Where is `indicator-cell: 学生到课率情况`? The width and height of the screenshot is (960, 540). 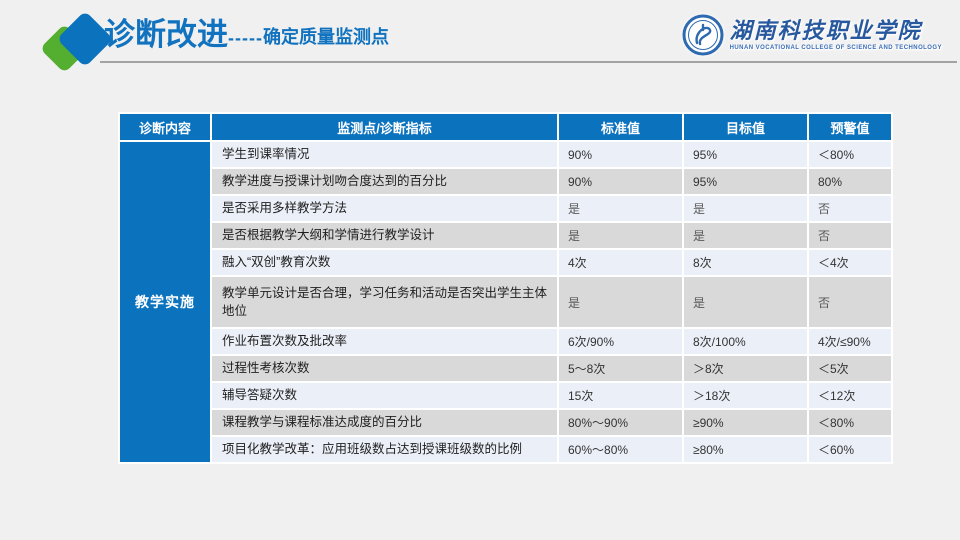
indicator-cell: 学生到课率情况 is located at coordinates (384, 154).